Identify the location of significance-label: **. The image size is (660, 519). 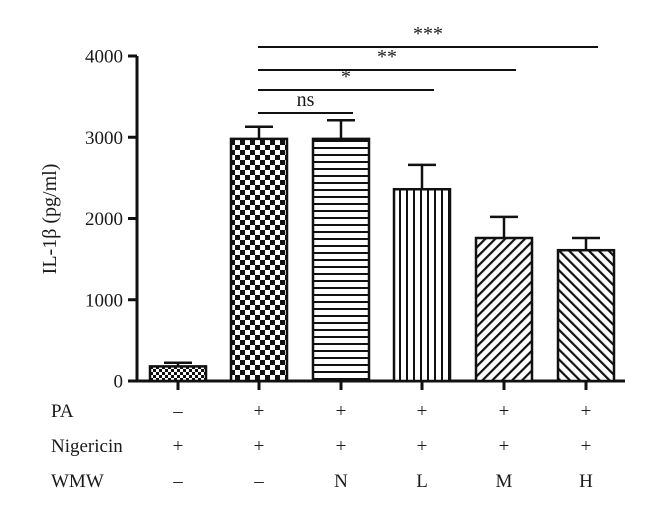
(387, 57).